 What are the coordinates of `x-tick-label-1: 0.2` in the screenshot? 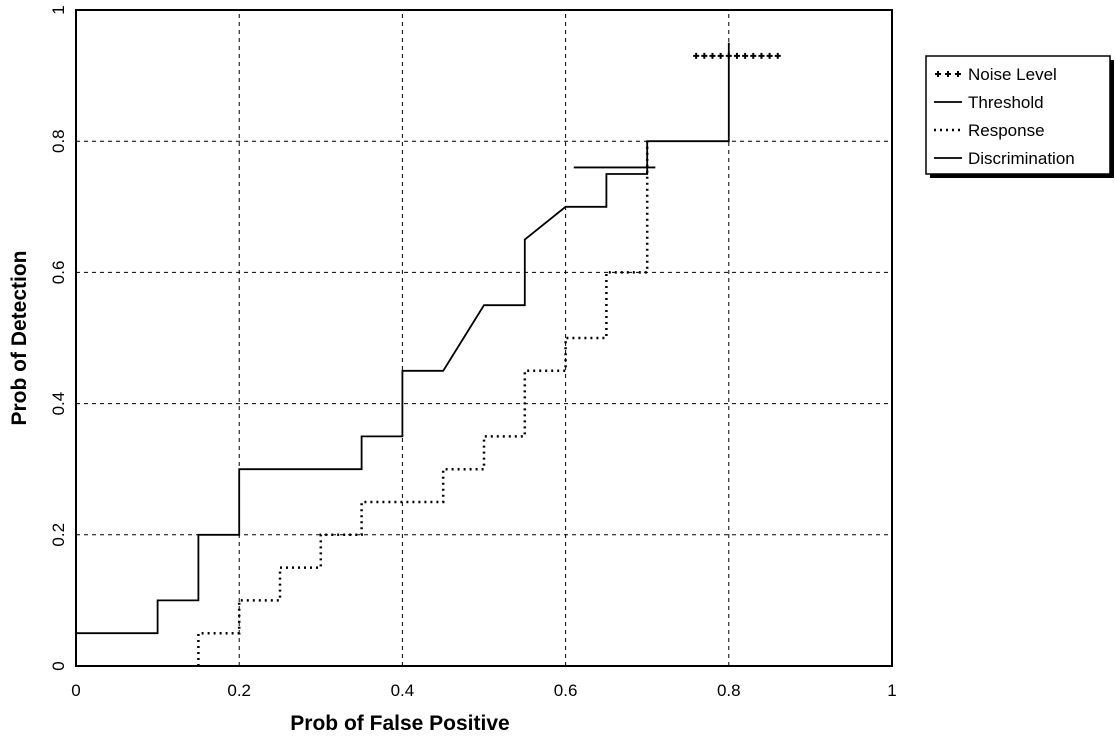 It's located at (239, 690).